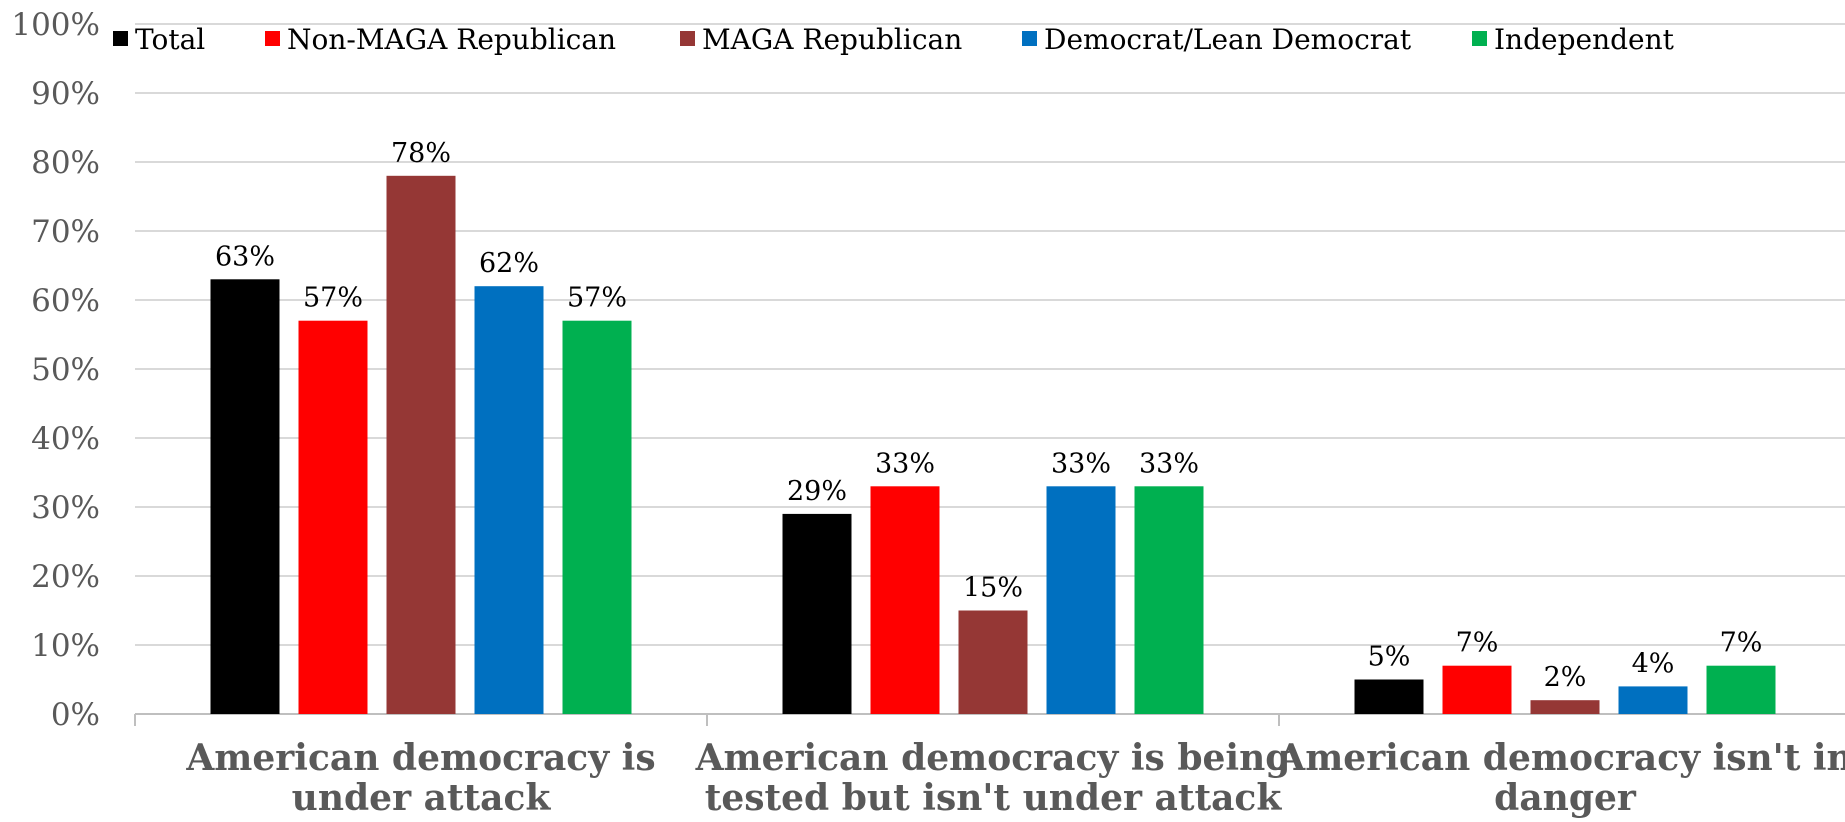 The image size is (1845, 822). I want to click on x-tick-label: American democracy is being, so click(993, 758).